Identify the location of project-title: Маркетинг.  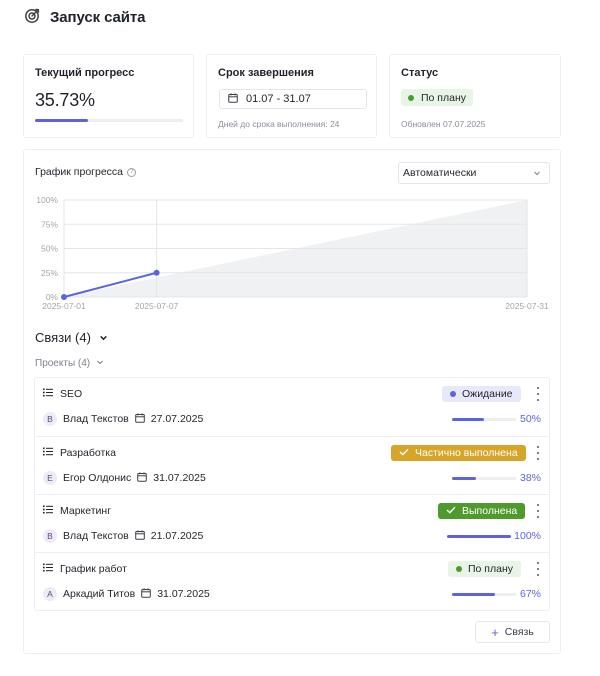
(77, 511).